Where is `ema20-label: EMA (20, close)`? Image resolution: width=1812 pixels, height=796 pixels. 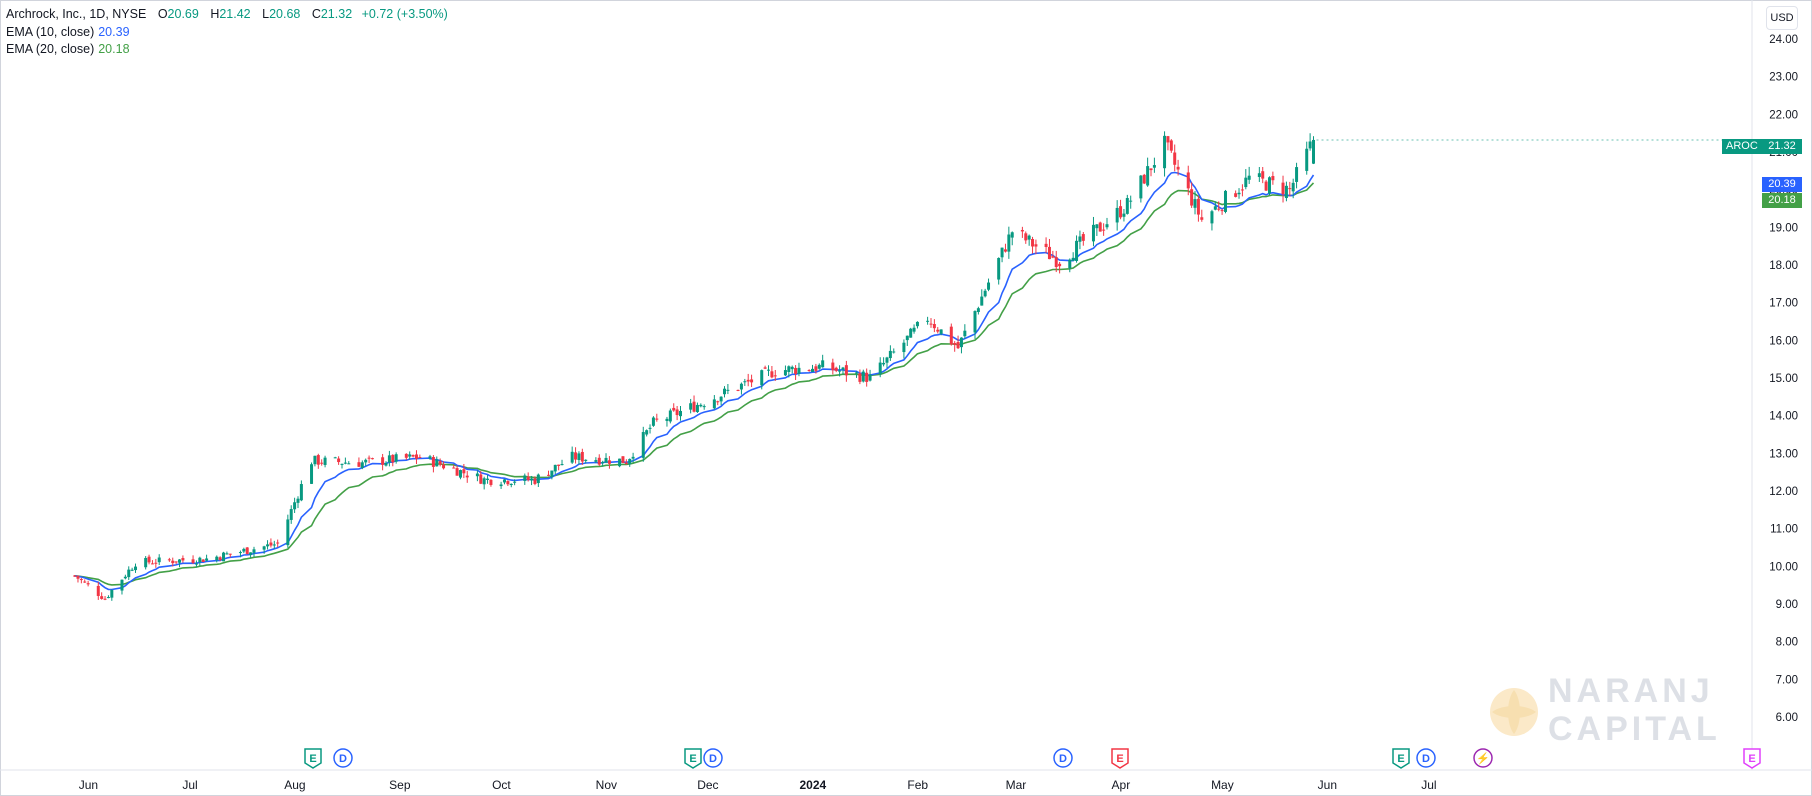
ema20-label: EMA (20, close) is located at coordinates (50, 49).